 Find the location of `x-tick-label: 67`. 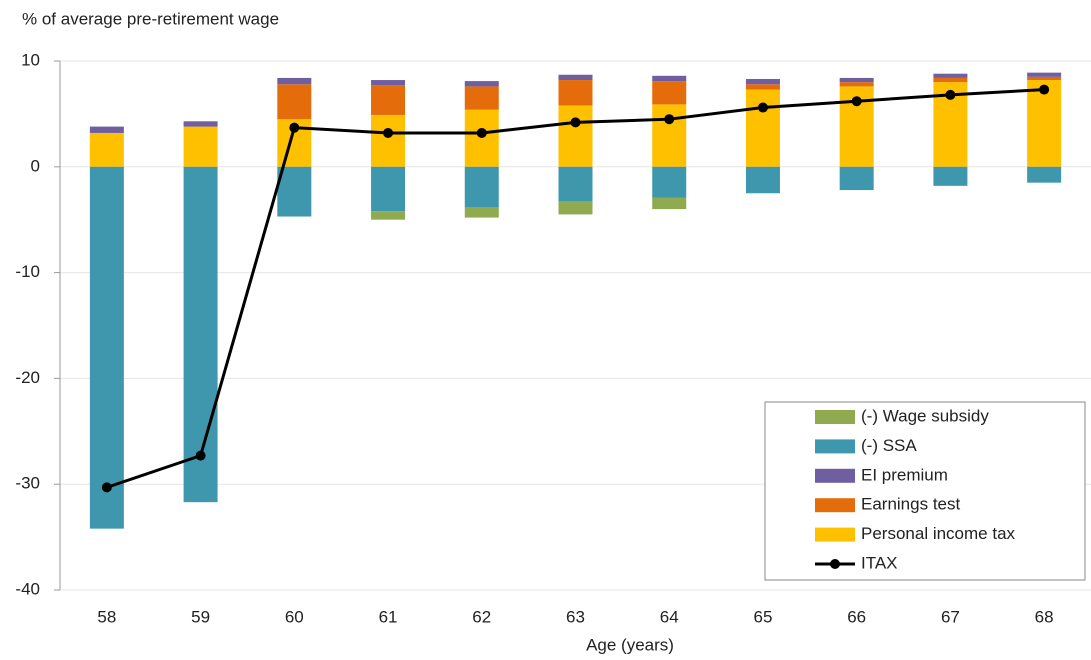

x-tick-label: 67 is located at coordinates (950, 616).